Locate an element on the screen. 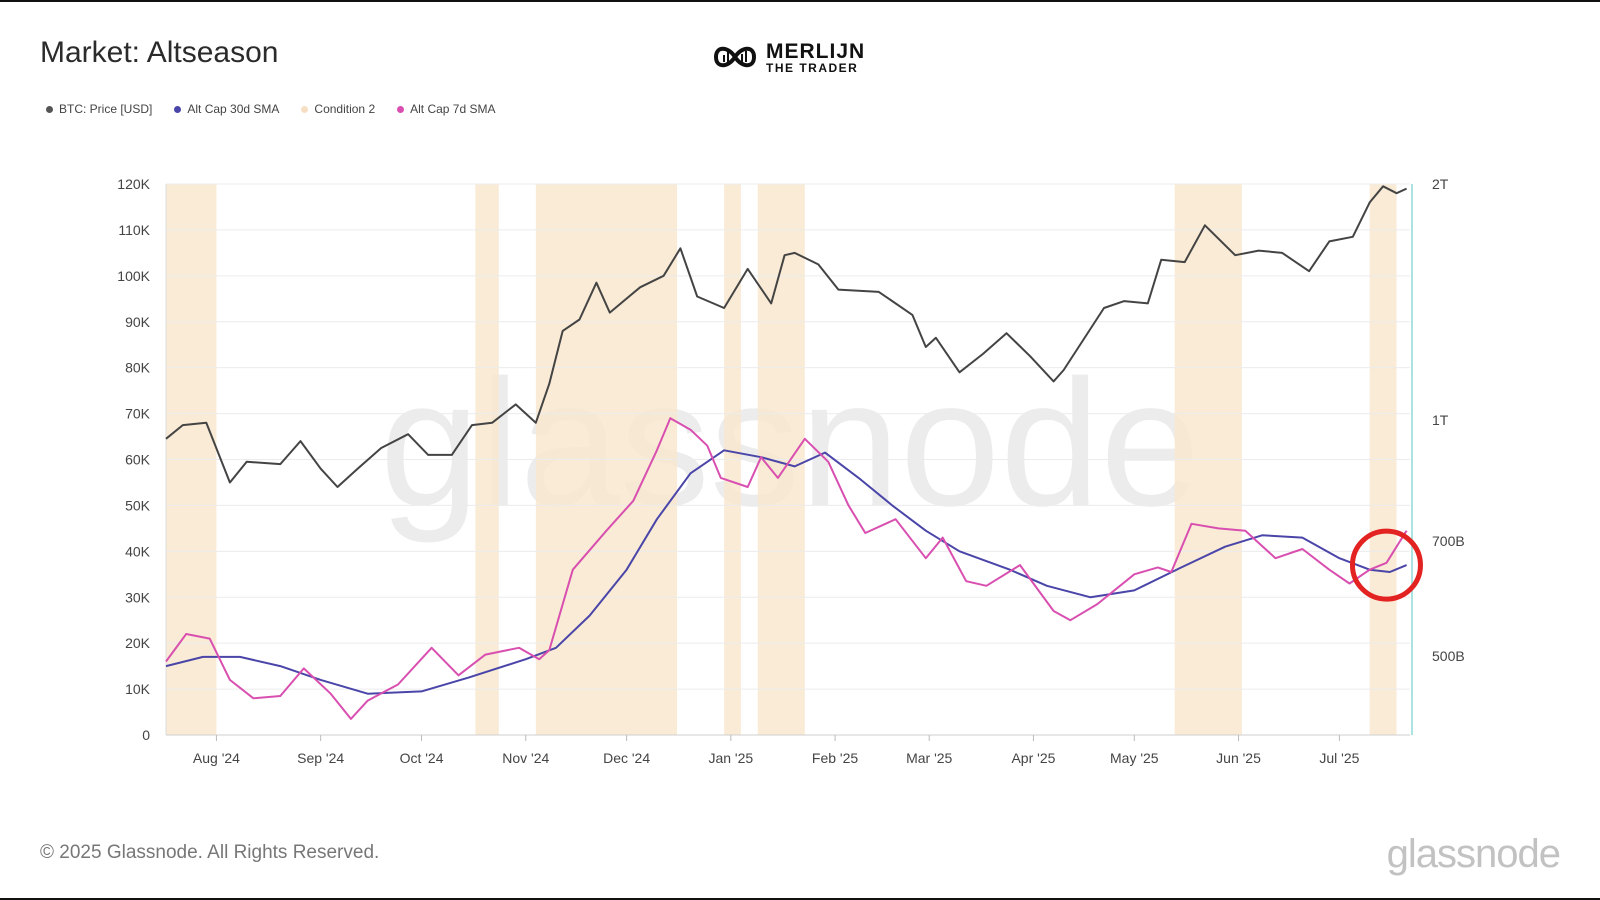  x-tick-label: Mar '25 is located at coordinates (929, 758).